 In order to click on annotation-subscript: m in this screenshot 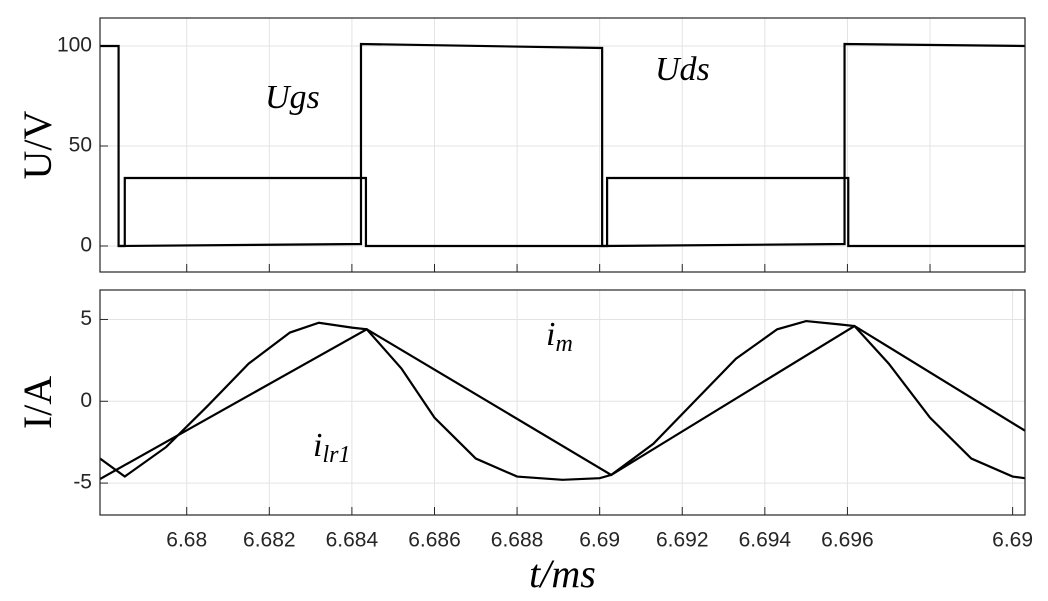, I will do `click(563, 344)`.